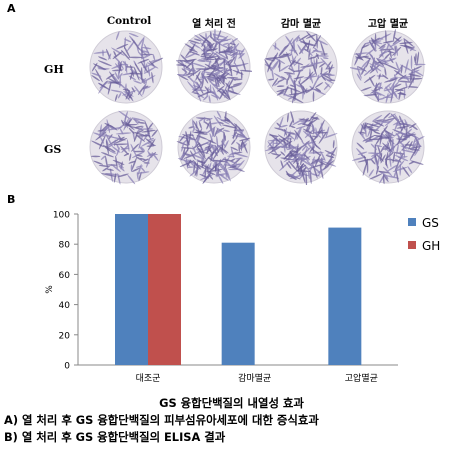  What do you see at coordinates (148, 378) in the screenshot?
I see `x-category-label: 대조군` at bounding box center [148, 378].